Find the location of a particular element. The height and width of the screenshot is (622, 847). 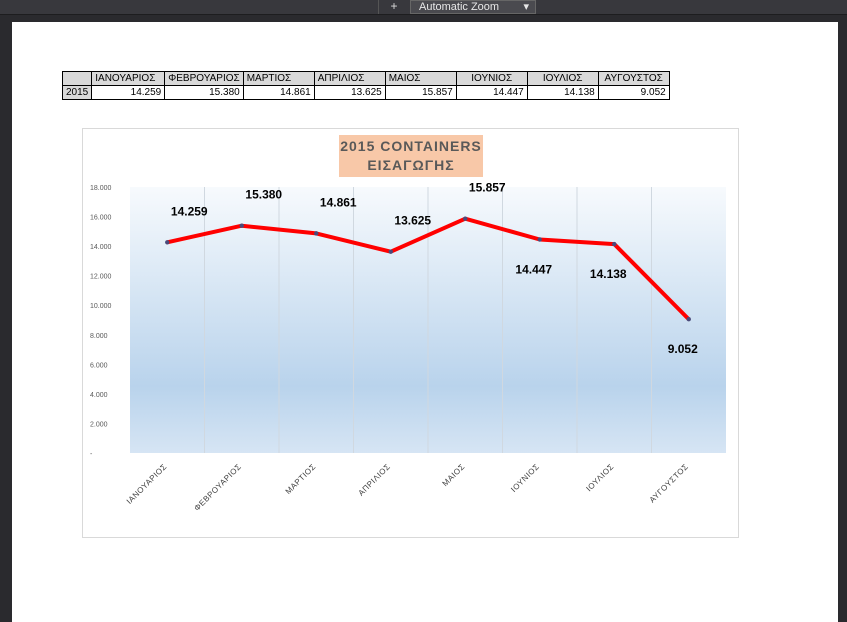

y-tick-label: 8.000 is located at coordinates (99, 336).